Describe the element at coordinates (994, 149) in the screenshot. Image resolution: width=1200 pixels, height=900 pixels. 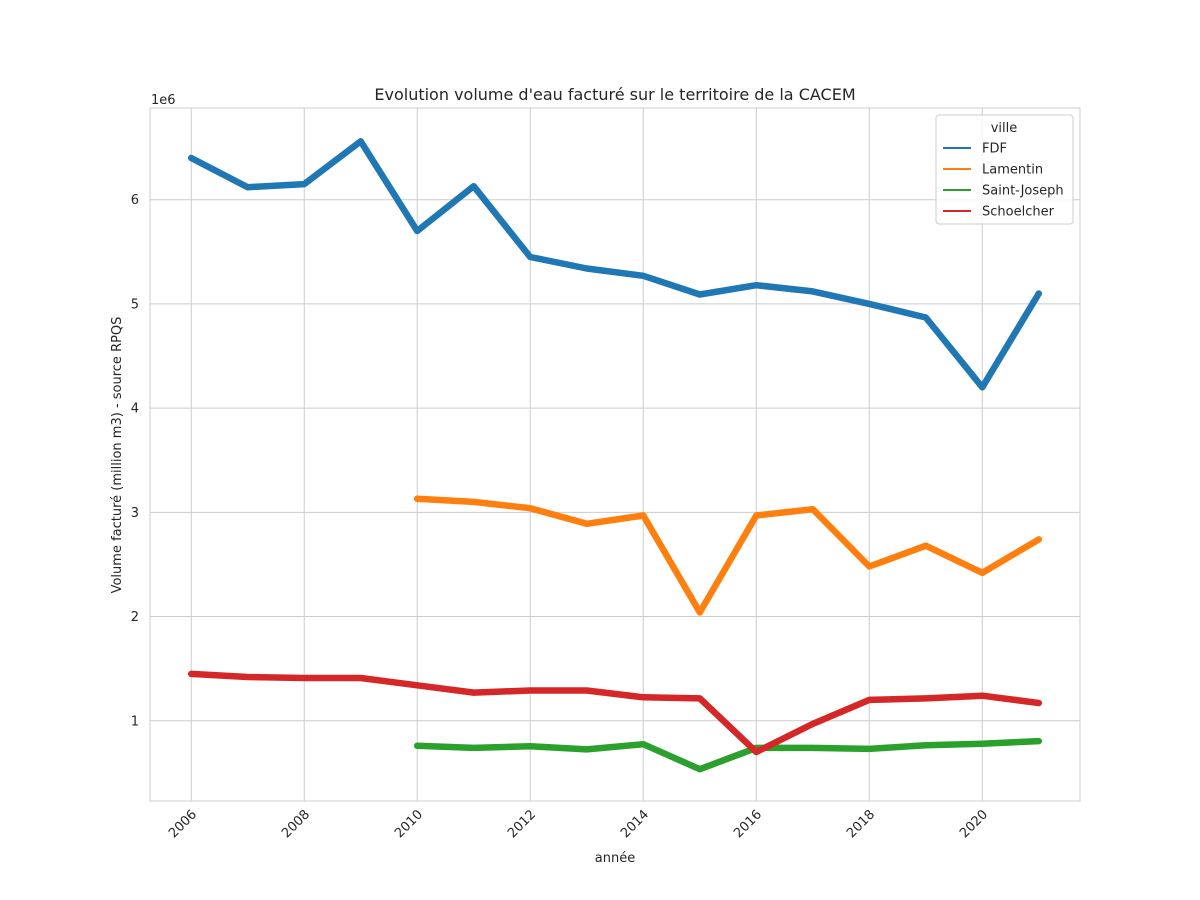
I see `legend-label-fdf: FDF` at that location.